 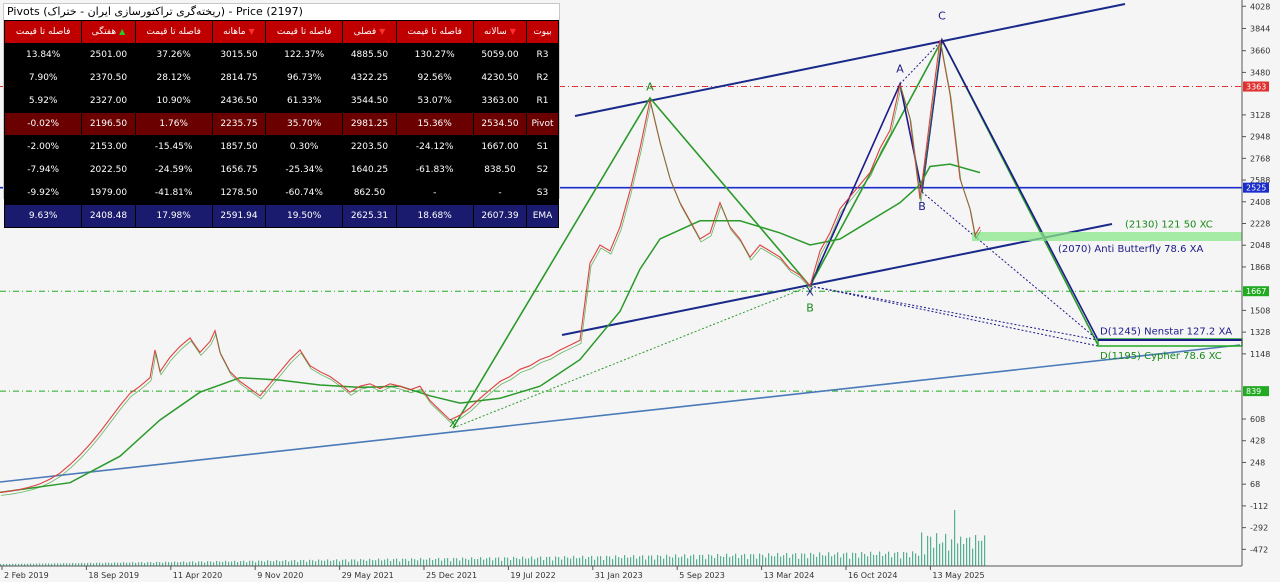 I want to click on pivots-cell: 92.56%, so click(x=434, y=78).